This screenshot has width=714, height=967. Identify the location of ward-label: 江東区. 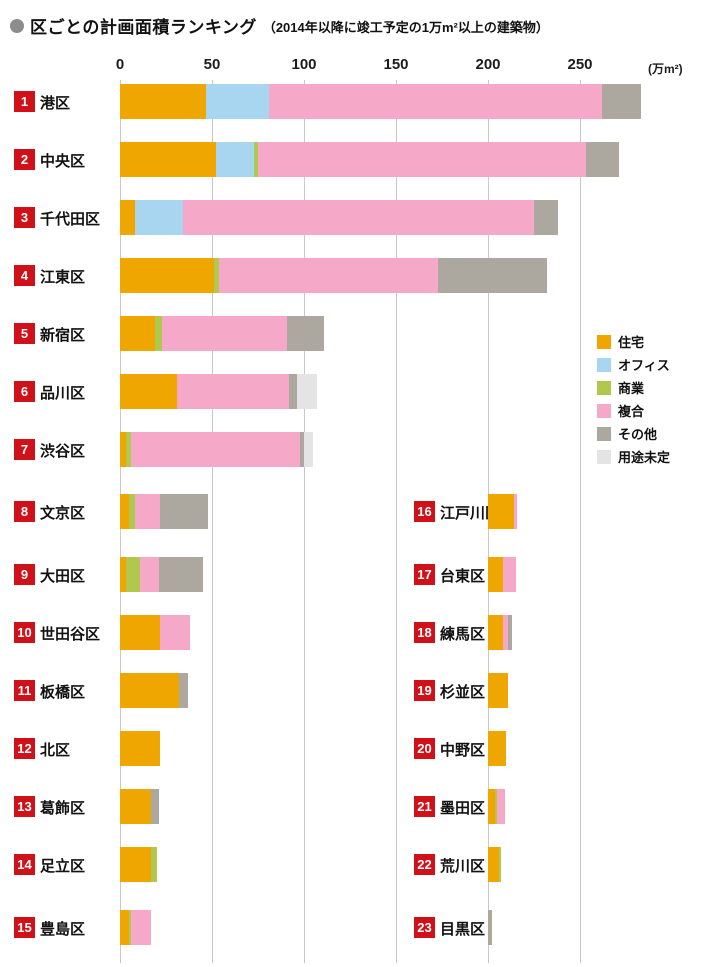
(63, 277).